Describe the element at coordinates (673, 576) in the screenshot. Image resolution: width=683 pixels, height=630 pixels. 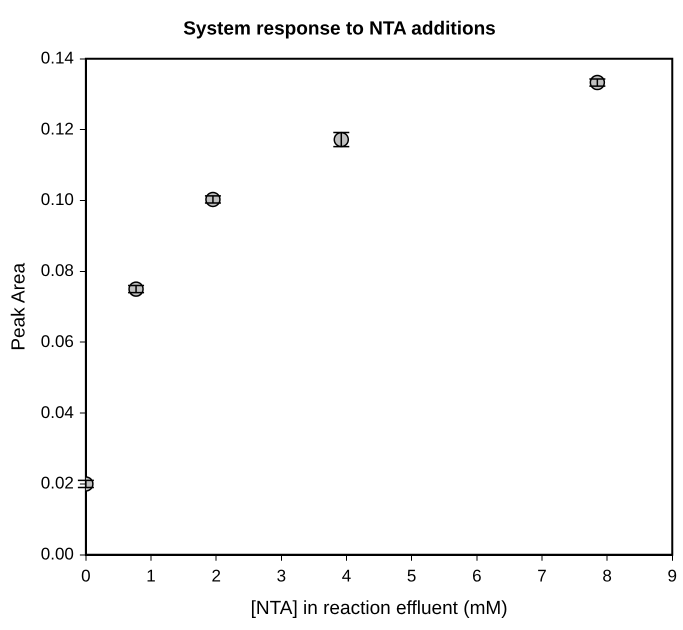
I see `x-tick-label: 9` at that location.